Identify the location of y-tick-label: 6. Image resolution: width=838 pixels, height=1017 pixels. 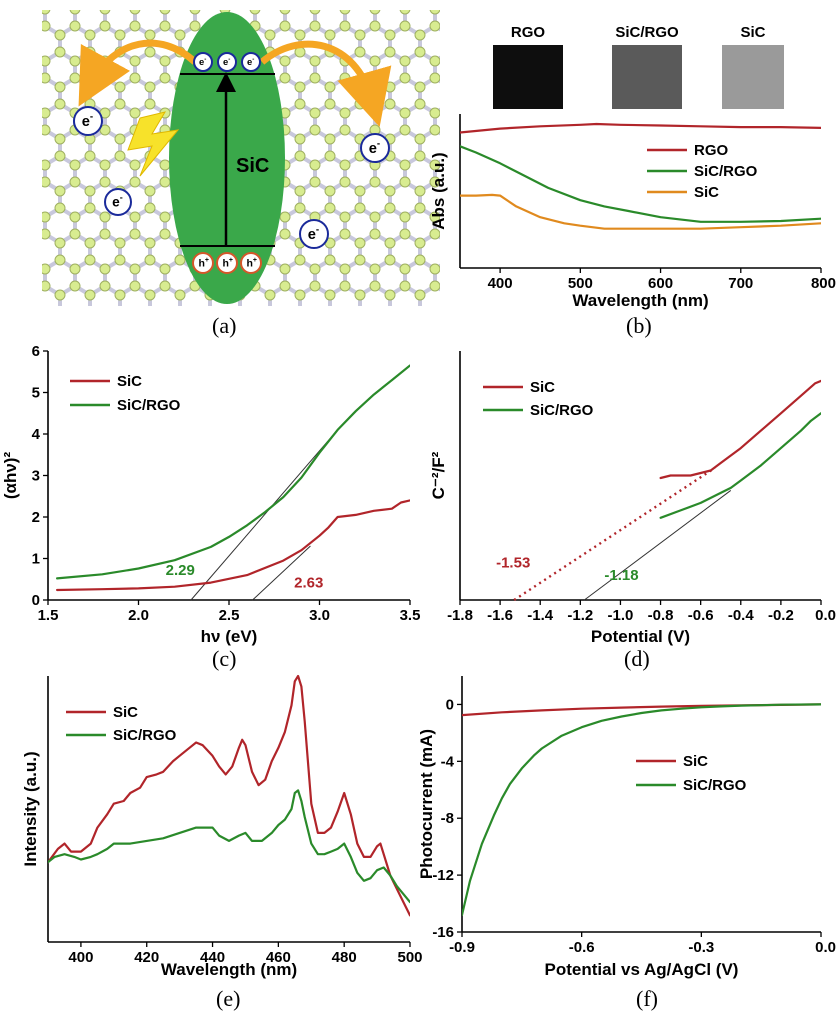
(36, 351).